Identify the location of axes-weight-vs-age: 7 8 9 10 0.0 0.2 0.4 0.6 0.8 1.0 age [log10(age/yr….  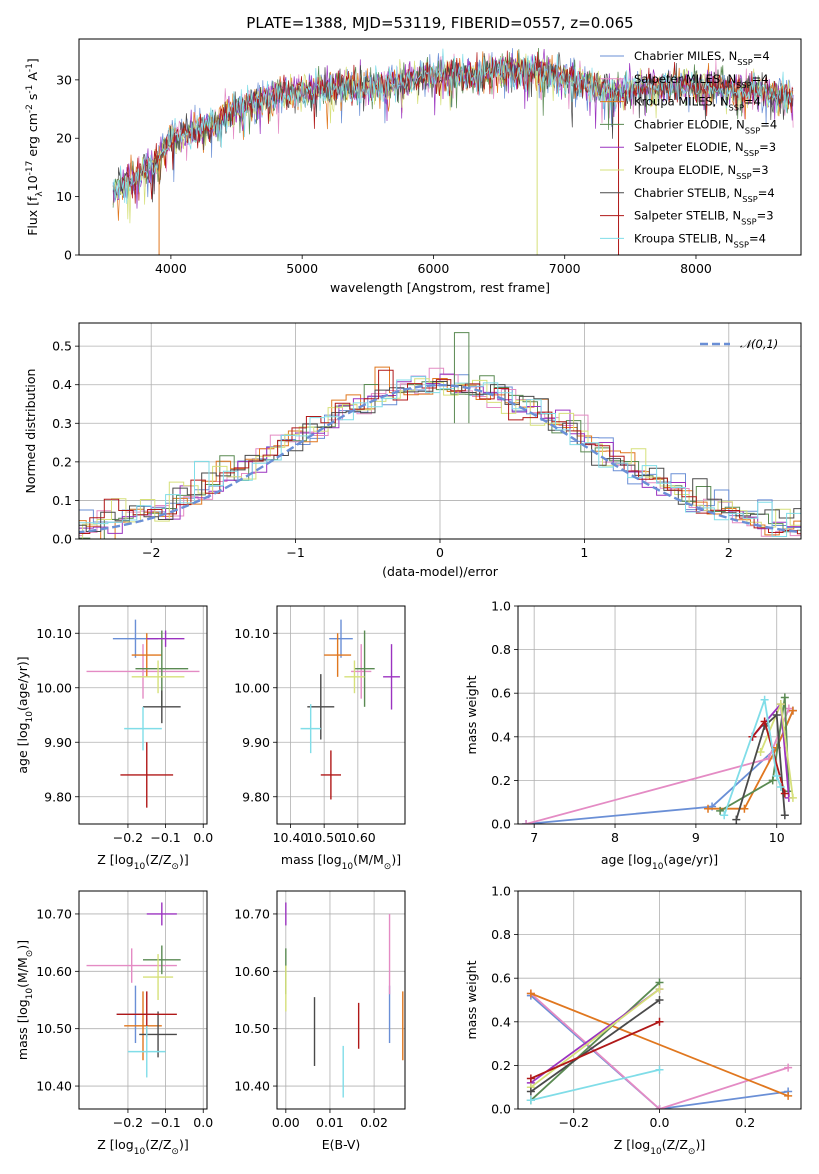
(633, 735).